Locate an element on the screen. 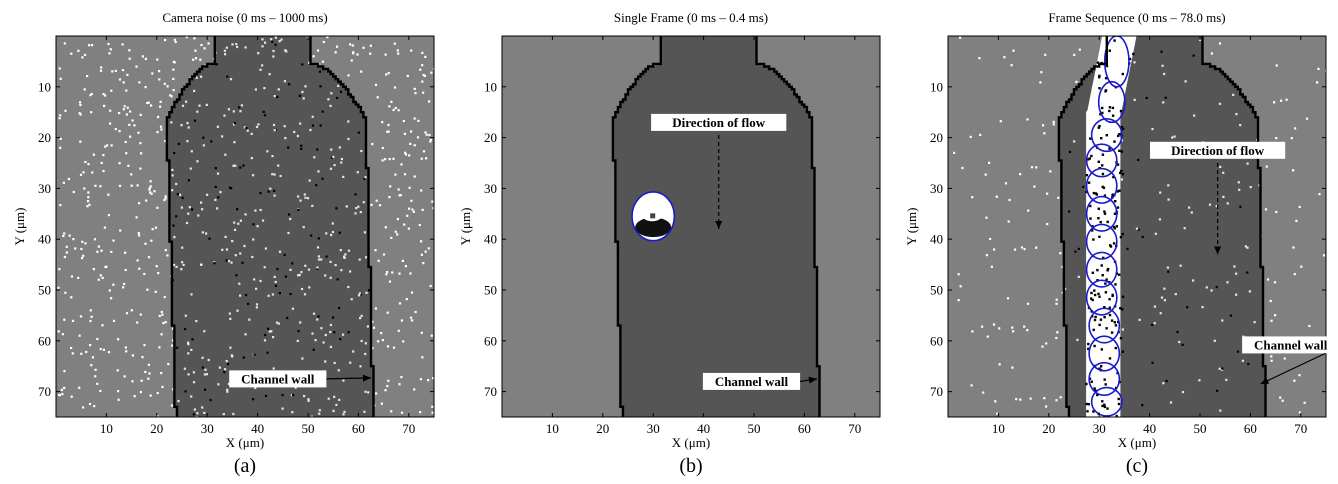  x-axis-label: X (μm) is located at coordinates (1137, 442).